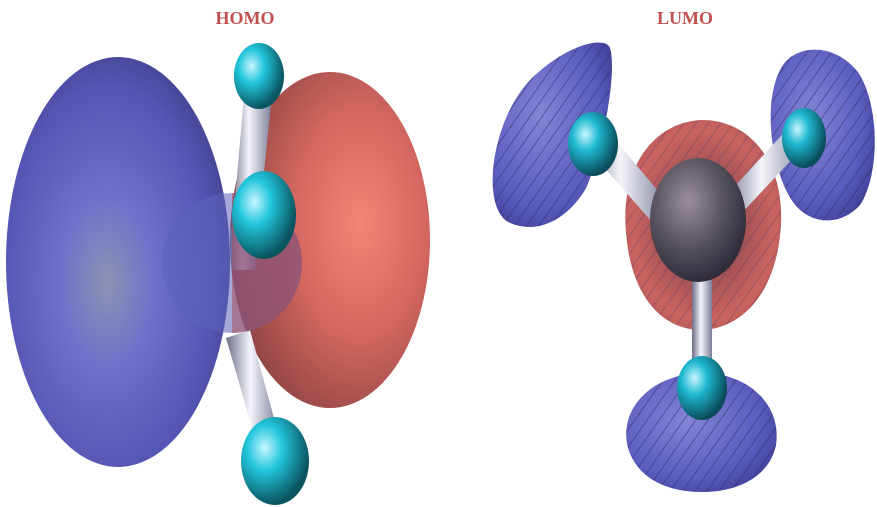  I want to click on negative-lobe-bottom-hatch, so click(701, 432).